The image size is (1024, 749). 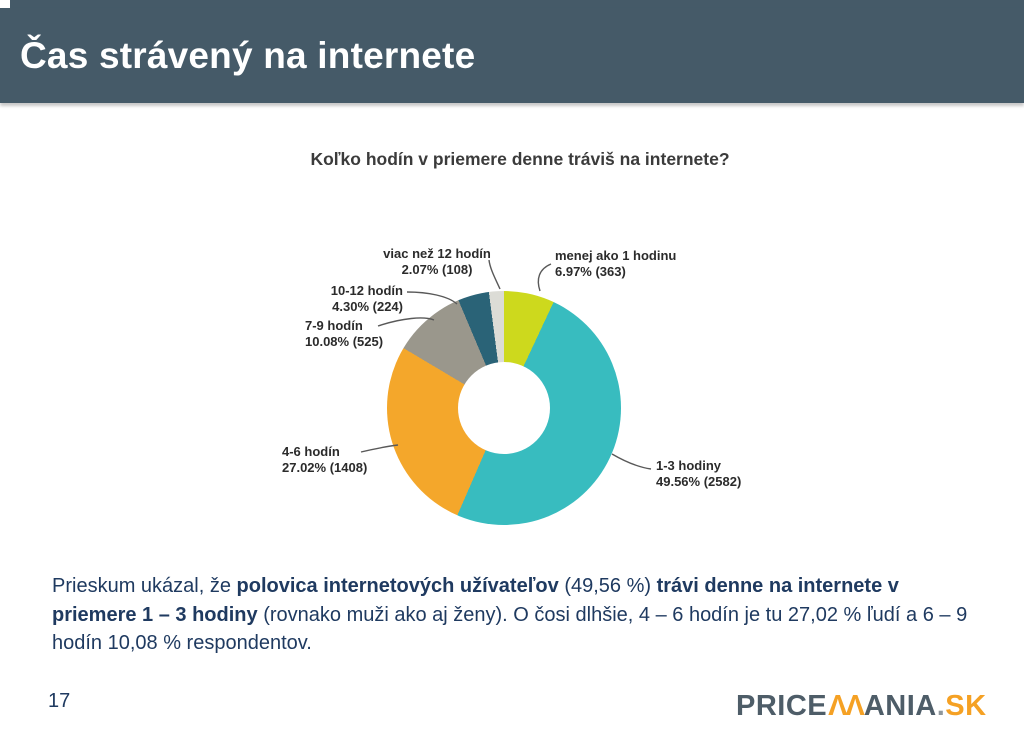 I want to click on chart-label-value: 27.02% (1408), so click(x=325, y=467).